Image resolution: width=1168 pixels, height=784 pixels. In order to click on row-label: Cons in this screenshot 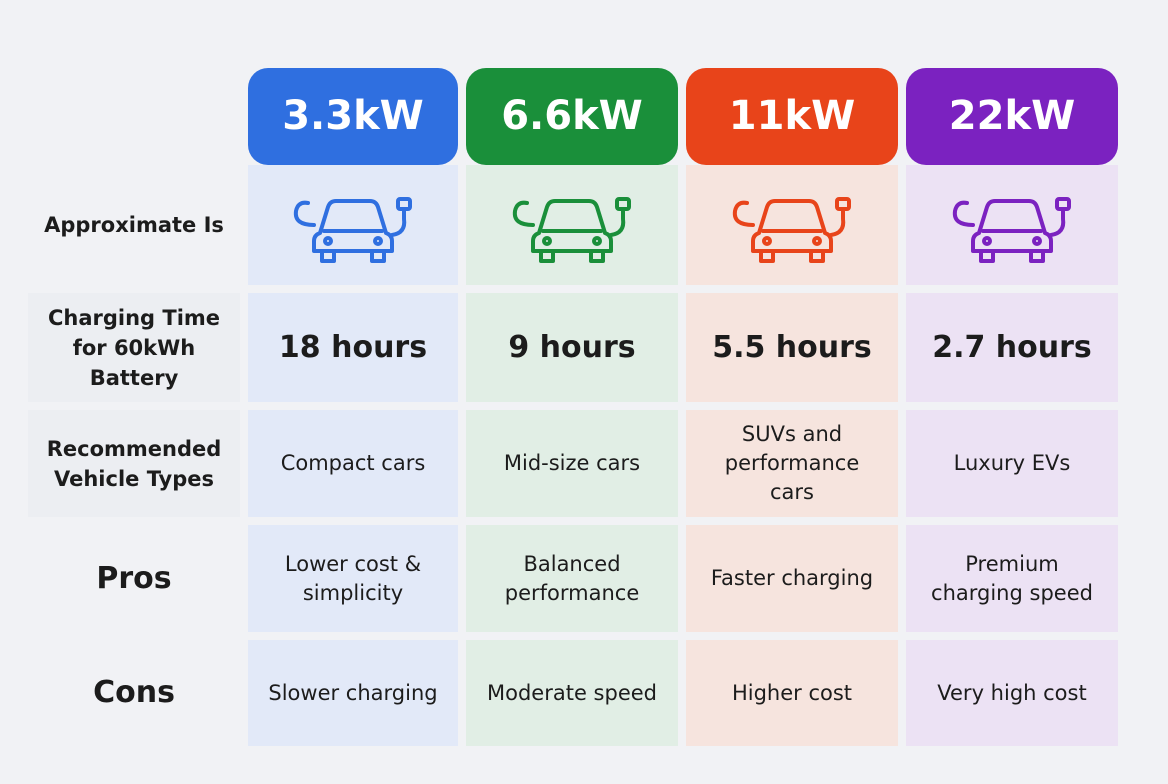, I will do `click(134, 692)`.